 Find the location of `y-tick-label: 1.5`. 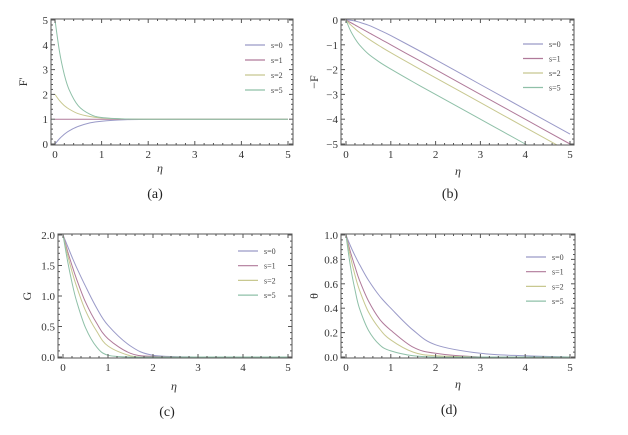

y-tick-label: 1.5 is located at coordinates (48, 267).